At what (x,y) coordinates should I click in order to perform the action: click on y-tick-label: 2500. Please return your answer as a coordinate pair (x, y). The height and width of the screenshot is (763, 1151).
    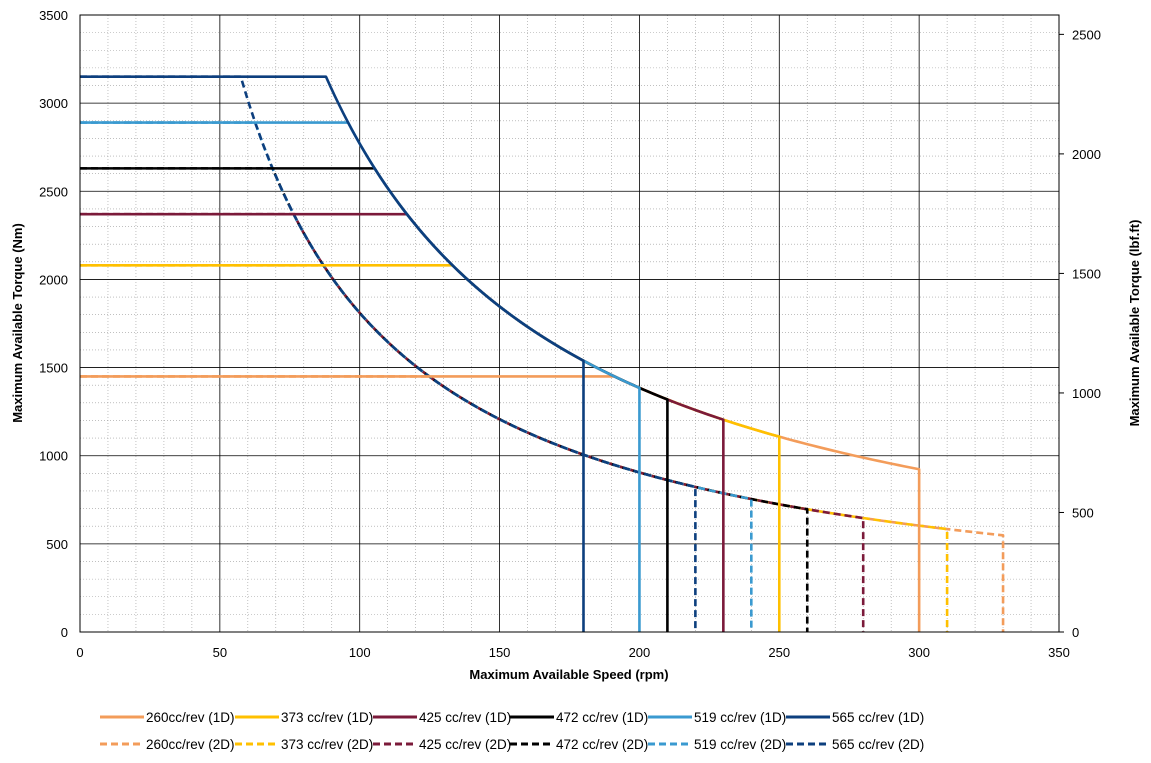
    Looking at the image, I should click on (53, 191).